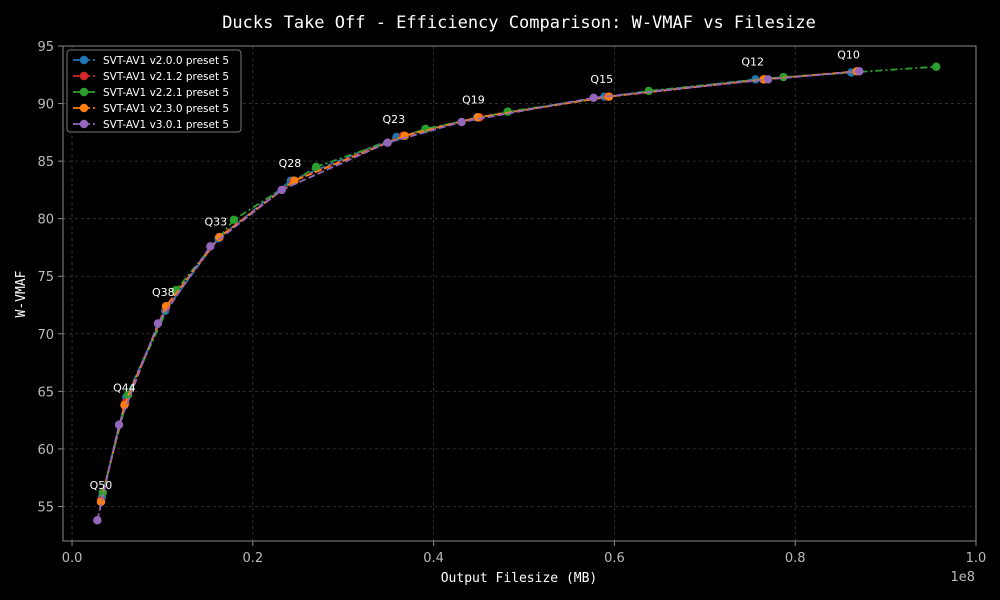  What do you see at coordinates (166, 61) in the screenshot?
I see `legend-label: SVT-AV1 v2.0.0 preset 5` at bounding box center [166, 61].